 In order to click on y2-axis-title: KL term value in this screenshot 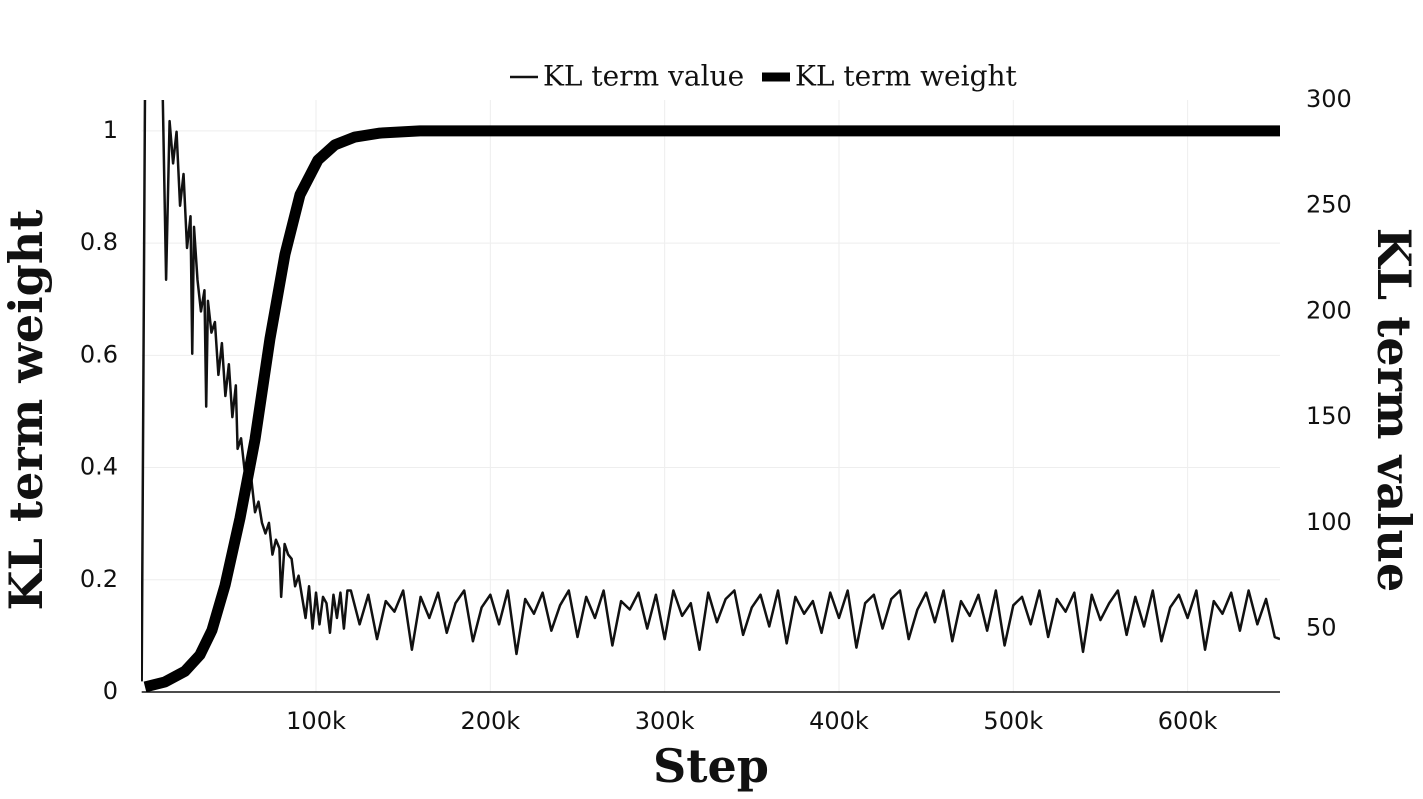, I will do `click(1394, 410)`.